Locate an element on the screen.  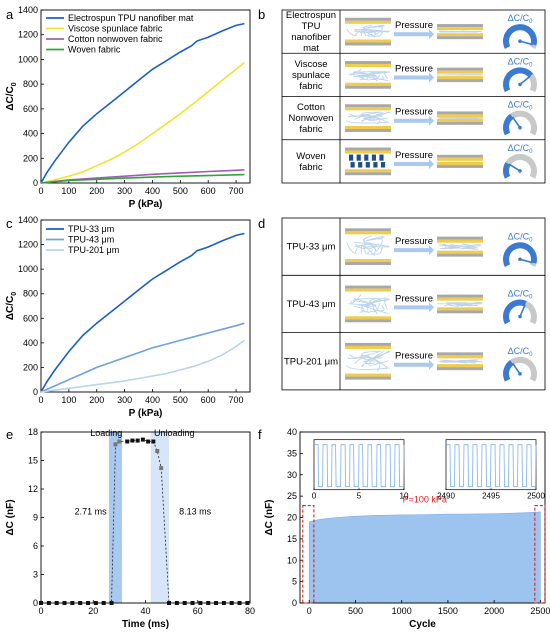
y-tick-label: 9 is located at coordinates (35, 518).